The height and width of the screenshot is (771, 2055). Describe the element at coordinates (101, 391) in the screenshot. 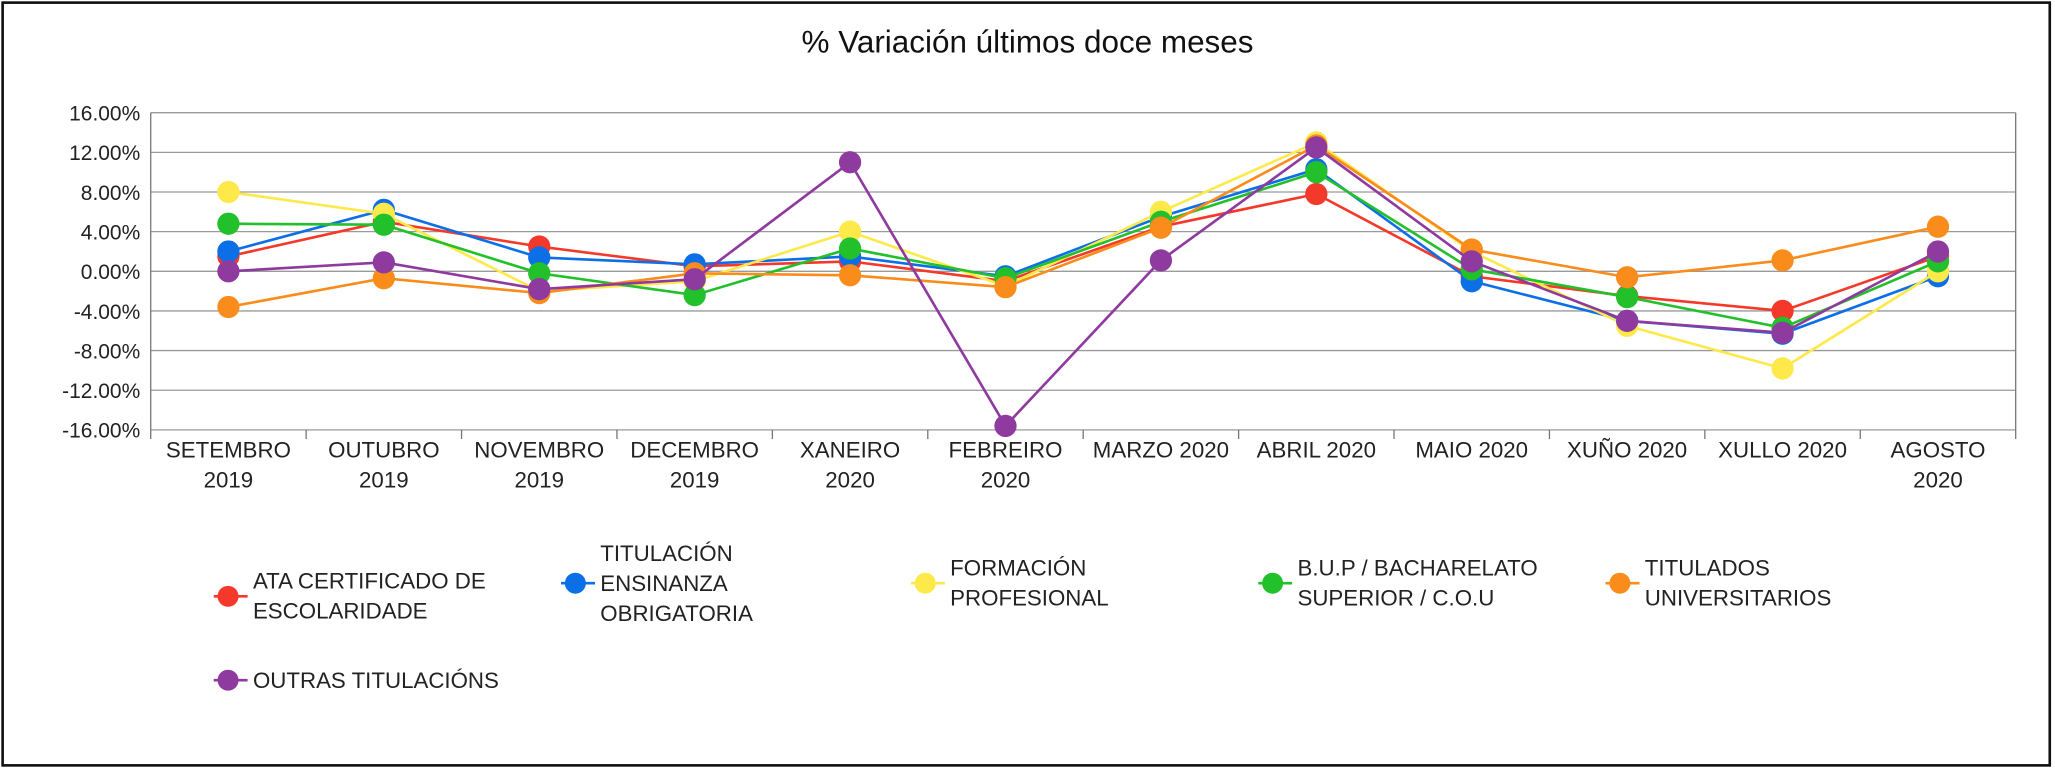

I see `y-tick-label: -12.00%` at that location.